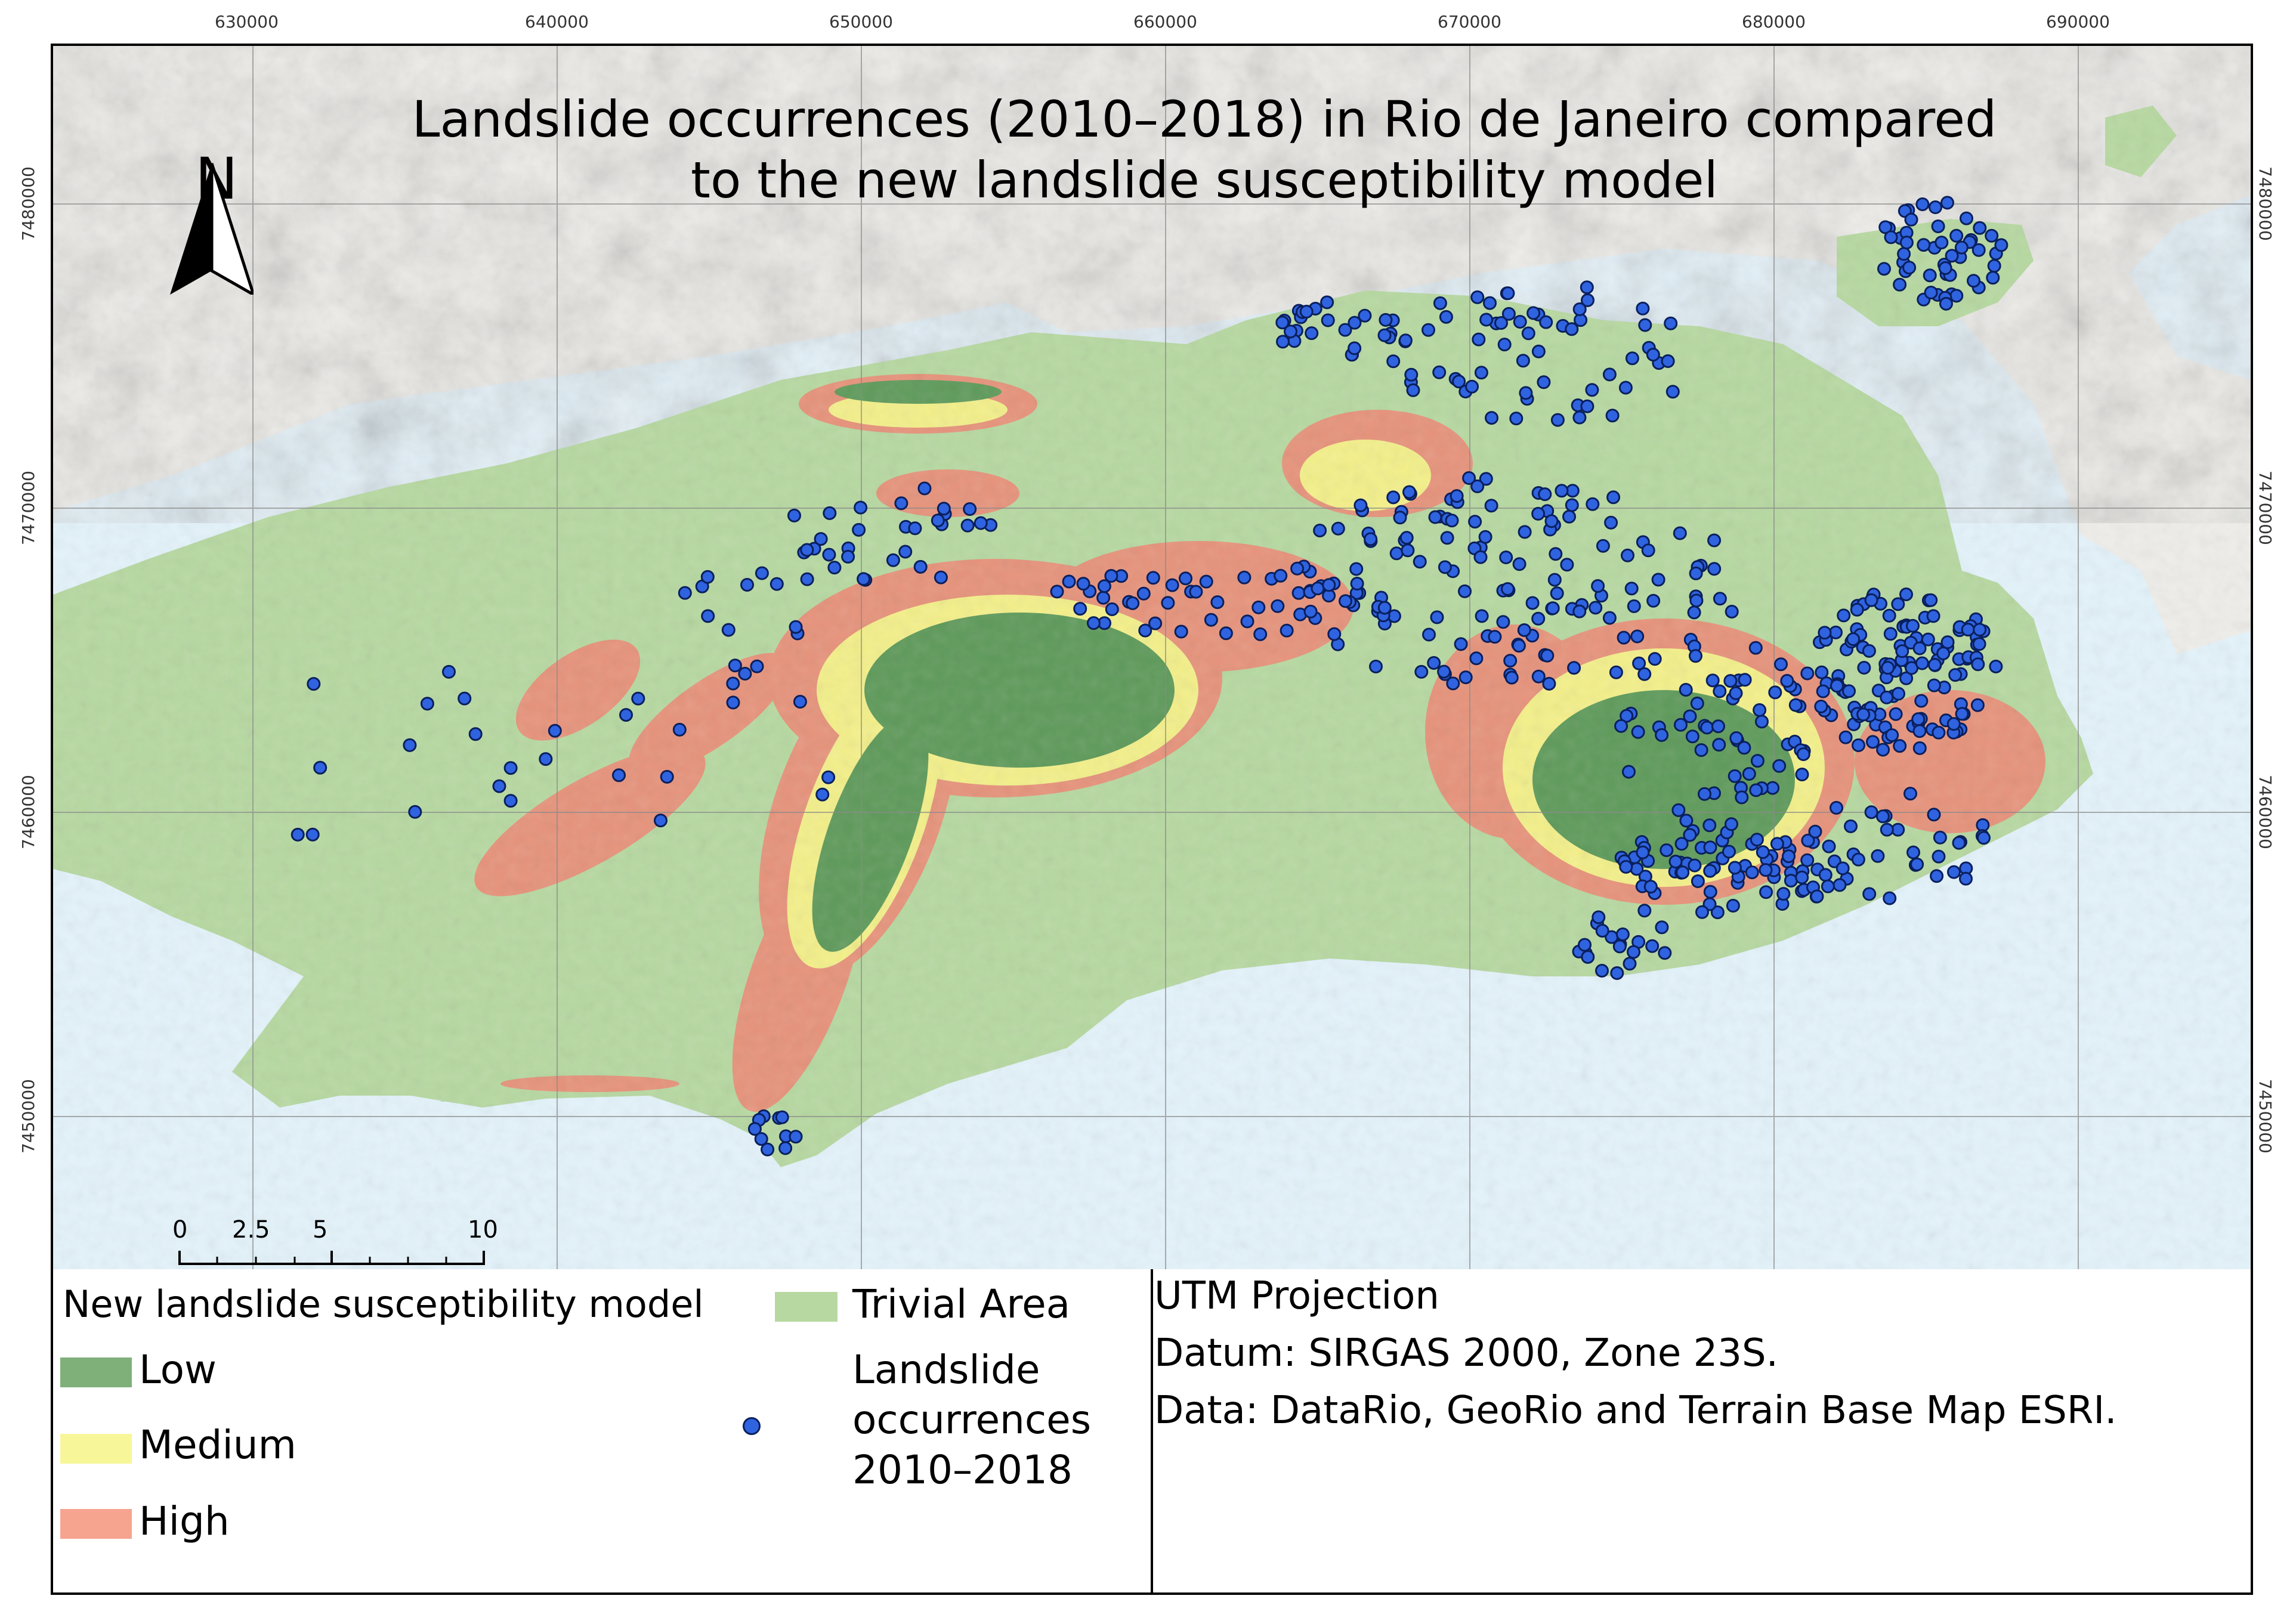 The image size is (2296, 1608). What do you see at coordinates (335, 1243) in the screenshot?
I see `scale-bar: 0 2.5 5 10` at bounding box center [335, 1243].